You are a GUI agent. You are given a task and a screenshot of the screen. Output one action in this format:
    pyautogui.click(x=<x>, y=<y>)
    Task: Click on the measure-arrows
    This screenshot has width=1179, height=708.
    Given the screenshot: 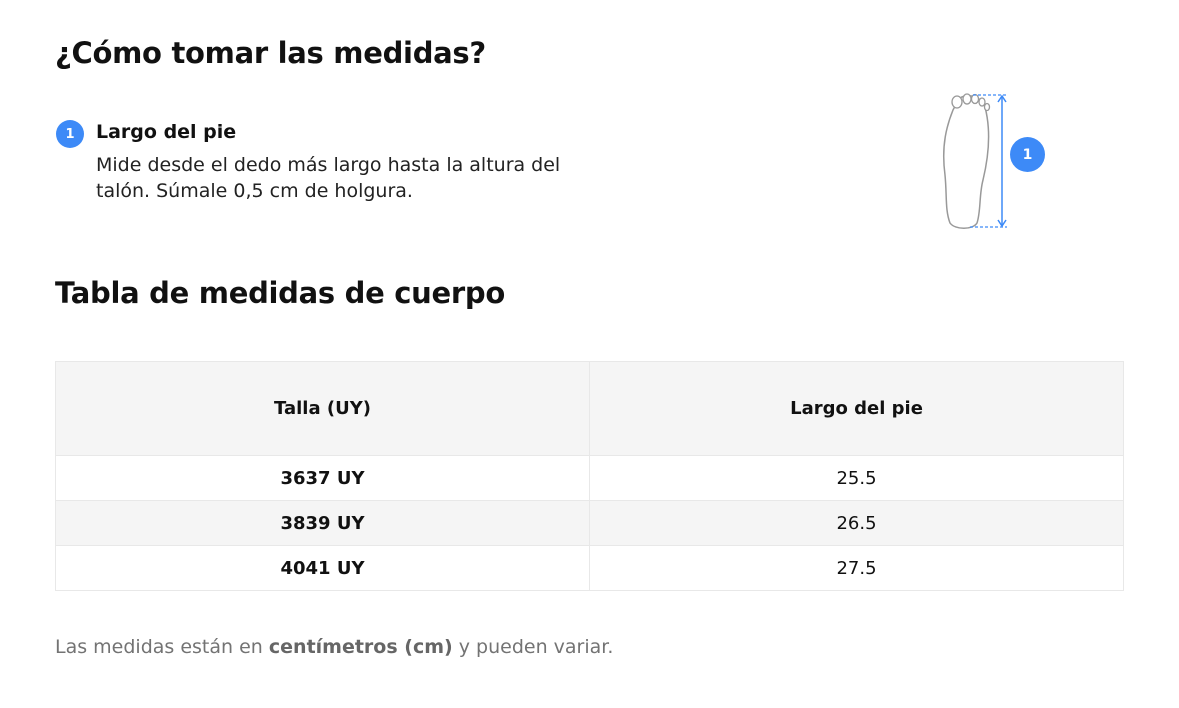 What is the action you would take?
    pyautogui.click(x=1002, y=161)
    